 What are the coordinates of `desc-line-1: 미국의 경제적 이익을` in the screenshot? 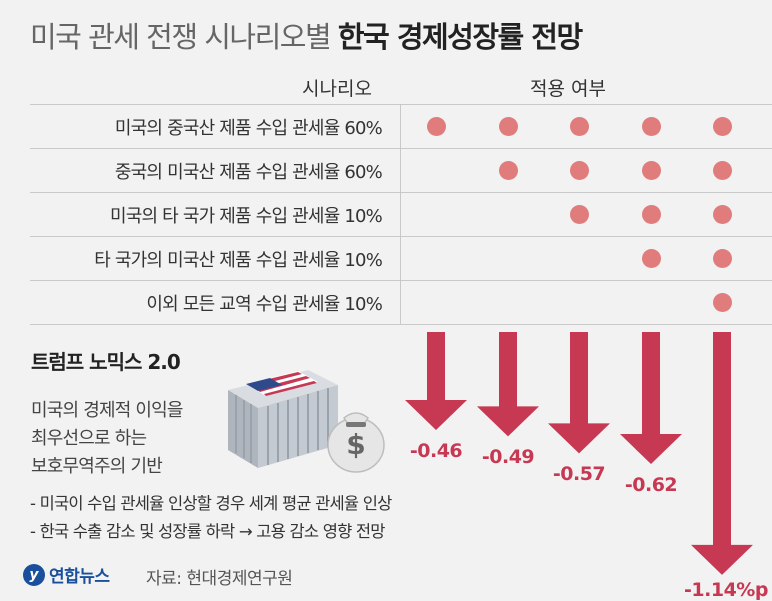 It's located at (107, 410).